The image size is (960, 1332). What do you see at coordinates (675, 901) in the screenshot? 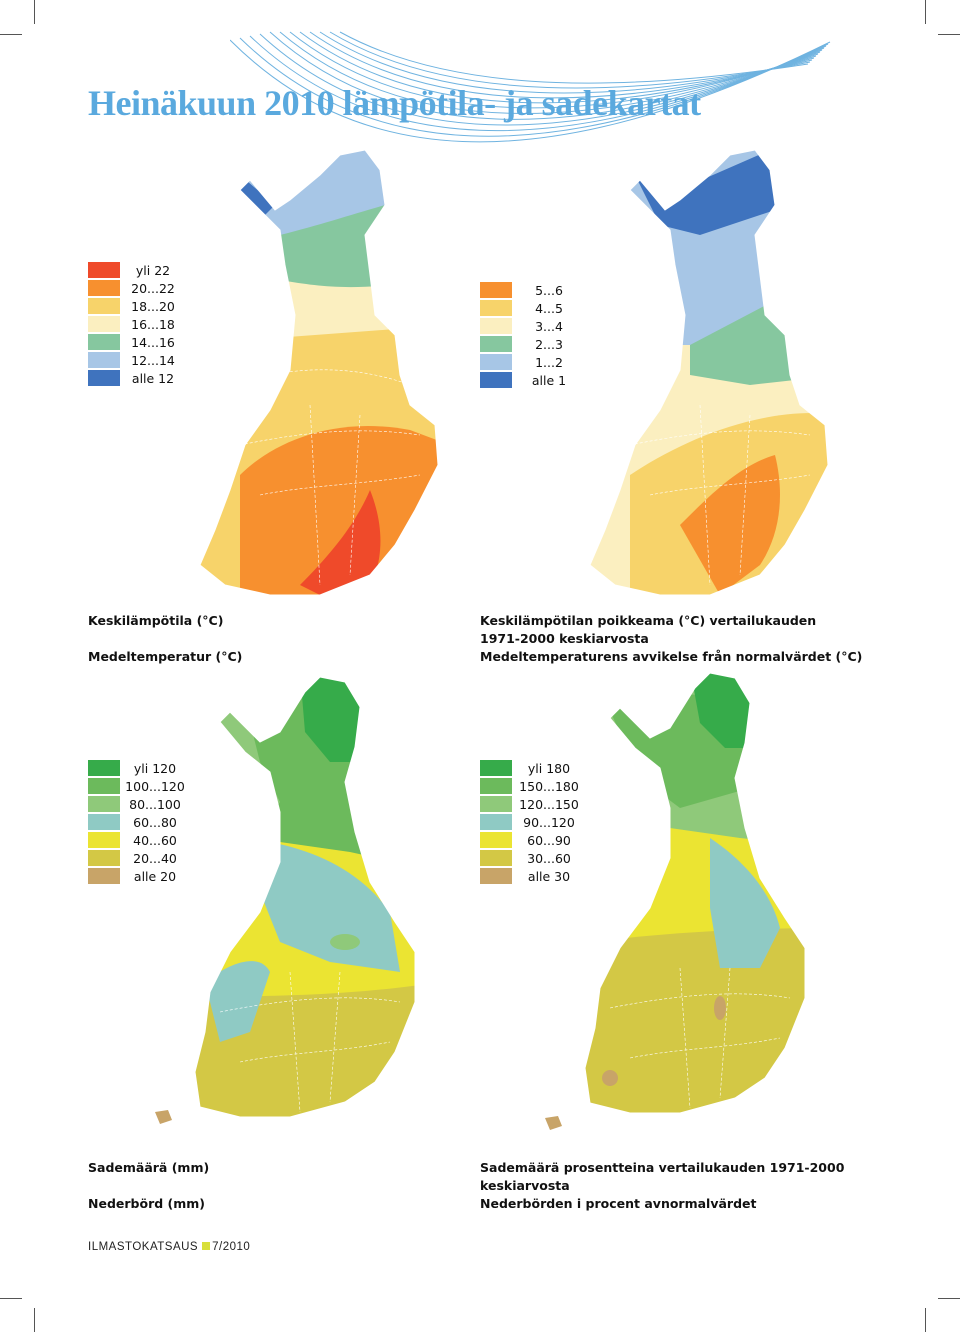
I see `map-precipitation-percent` at bounding box center [675, 901].